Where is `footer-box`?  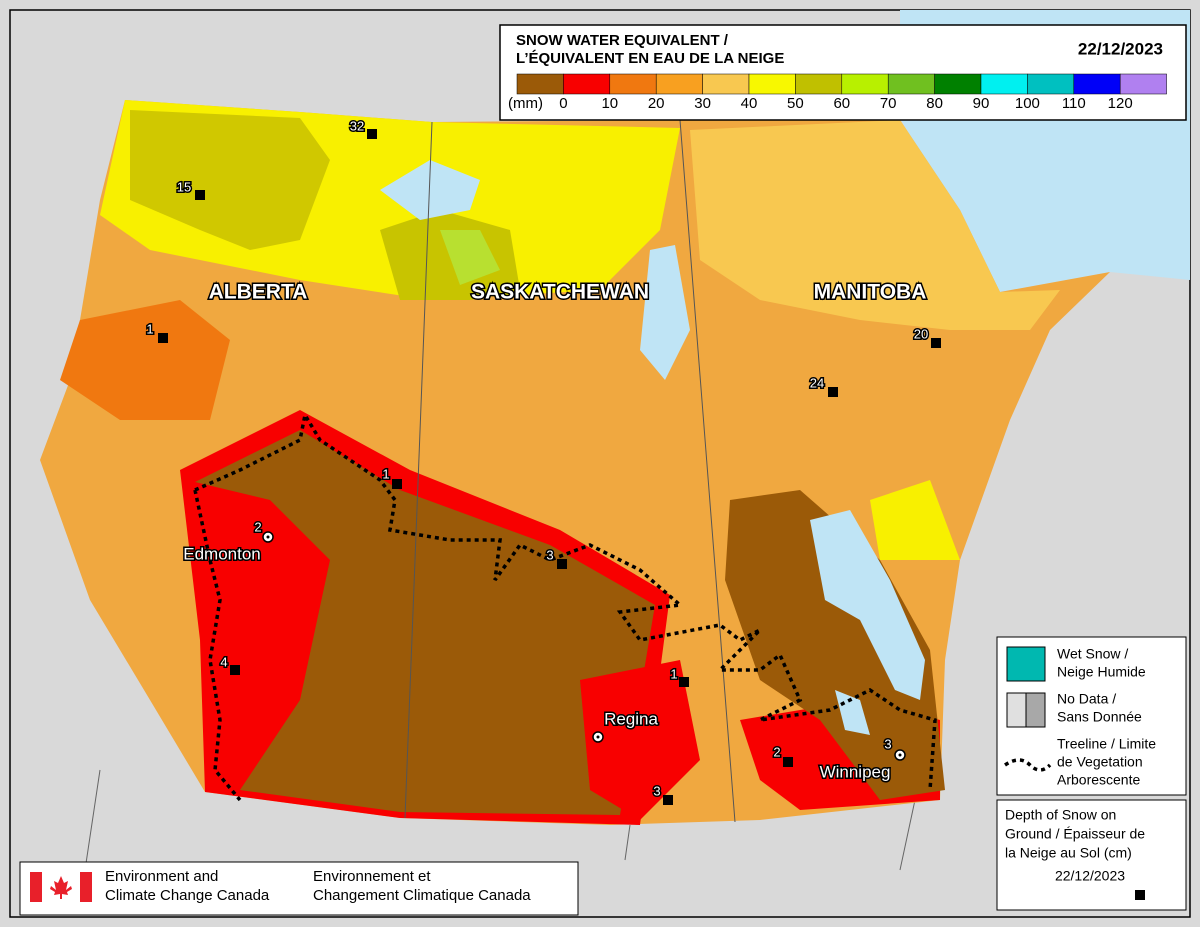 footer-box is located at coordinates (299, 888).